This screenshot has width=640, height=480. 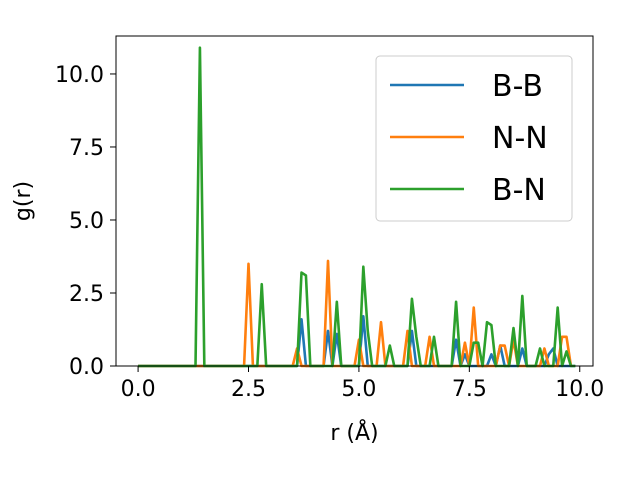 What do you see at coordinates (248, 389) in the screenshot?
I see `x-tick-label: 2.5` at bounding box center [248, 389].